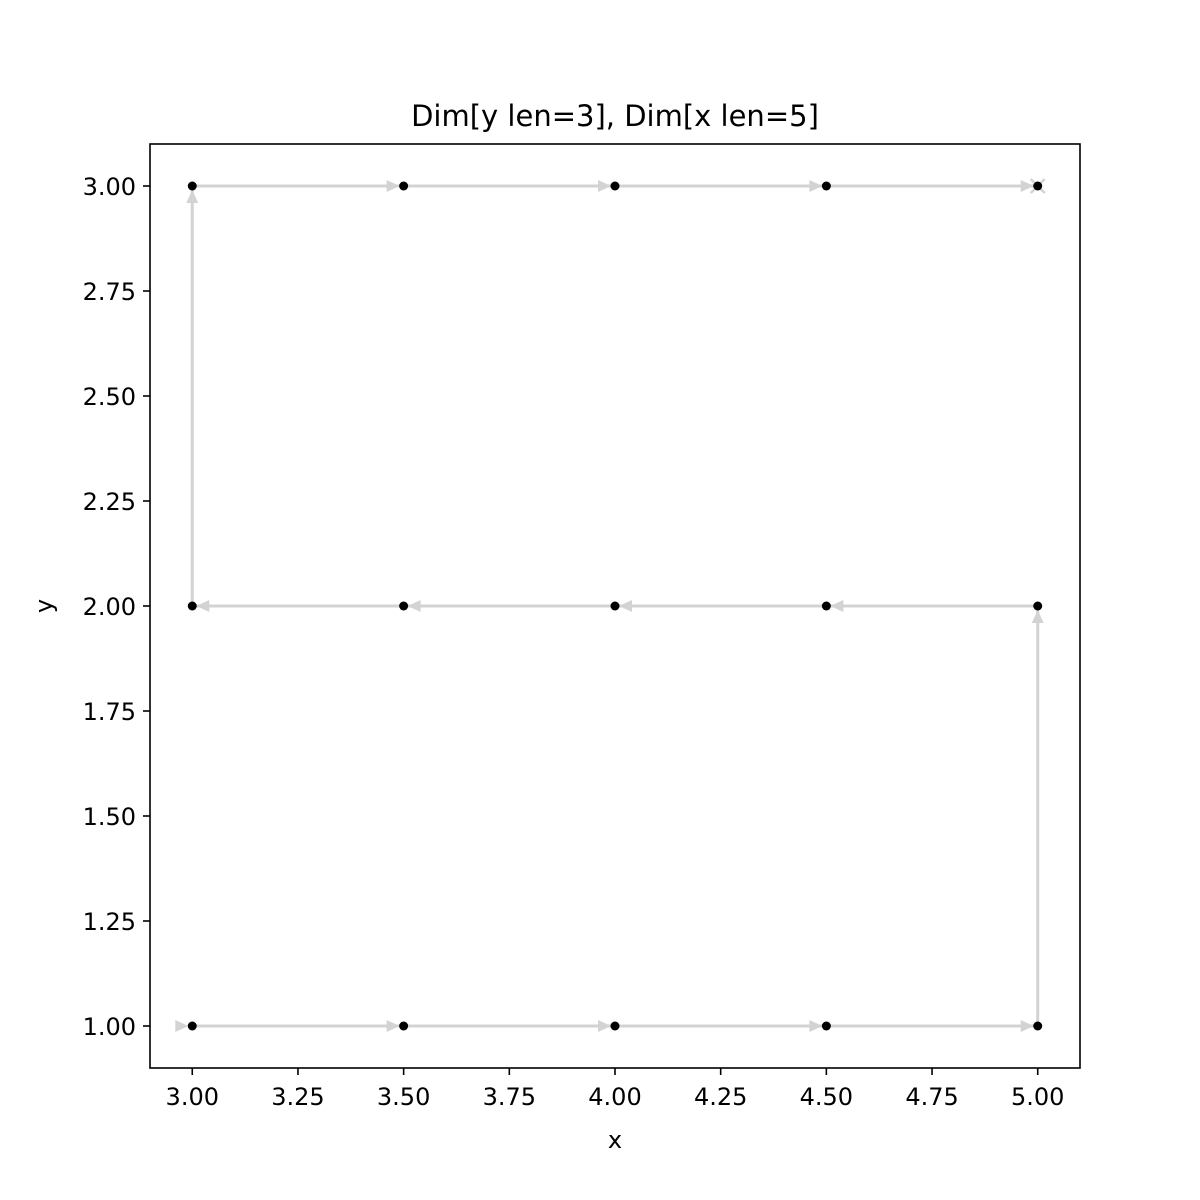  Describe the element at coordinates (826, 1097) in the screenshot. I see `x-tick-label: 4.50` at that location.